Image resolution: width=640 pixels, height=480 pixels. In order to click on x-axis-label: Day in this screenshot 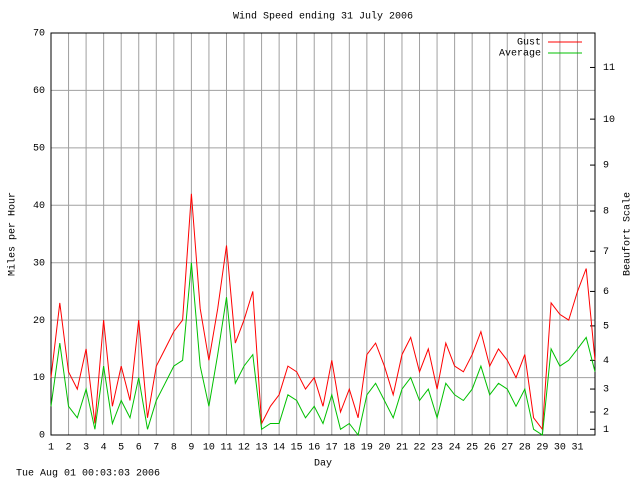, I will do `click(323, 464)`.